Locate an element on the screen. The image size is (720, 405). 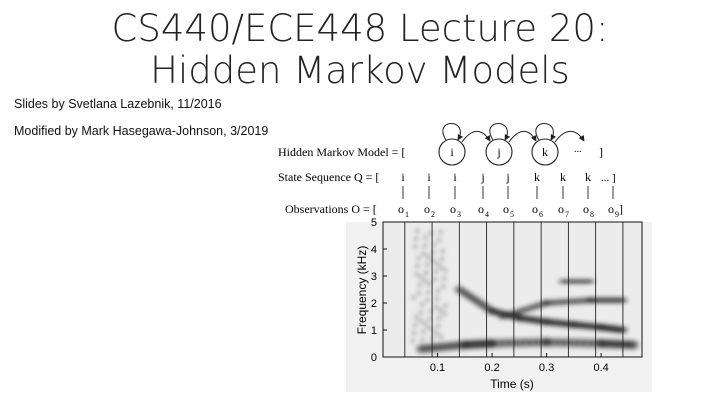
observation-subscript: 6 is located at coordinates (541, 214).